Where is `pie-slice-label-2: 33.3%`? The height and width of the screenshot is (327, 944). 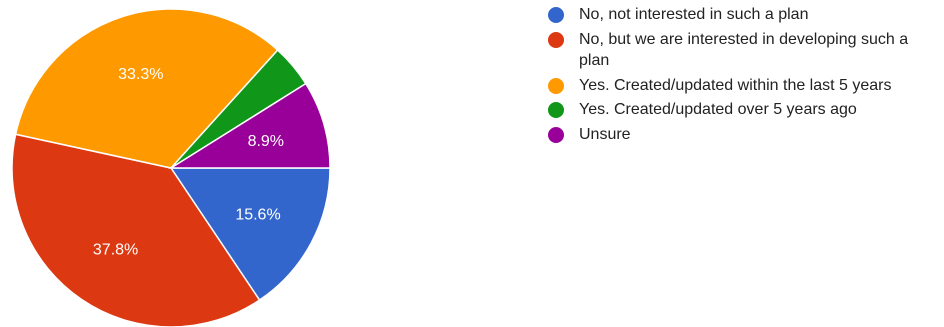
pie-slice-label-2: 33.3% is located at coordinates (140, 74).